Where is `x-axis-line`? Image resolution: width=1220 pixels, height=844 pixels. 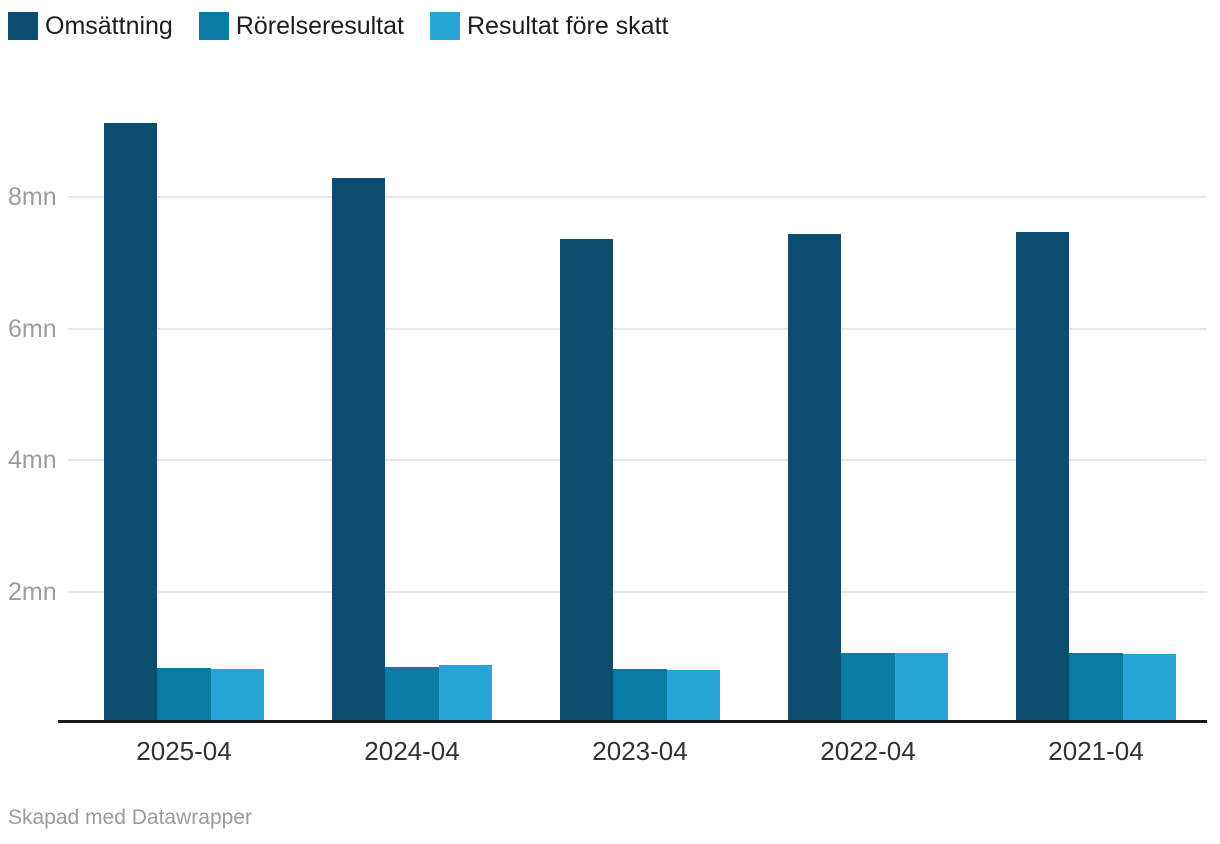 x-axis-line is located at coordinates (632, 721).